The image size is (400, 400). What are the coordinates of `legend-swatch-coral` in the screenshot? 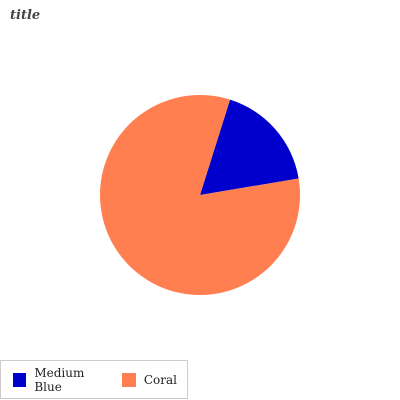 It's located at (128, 379).